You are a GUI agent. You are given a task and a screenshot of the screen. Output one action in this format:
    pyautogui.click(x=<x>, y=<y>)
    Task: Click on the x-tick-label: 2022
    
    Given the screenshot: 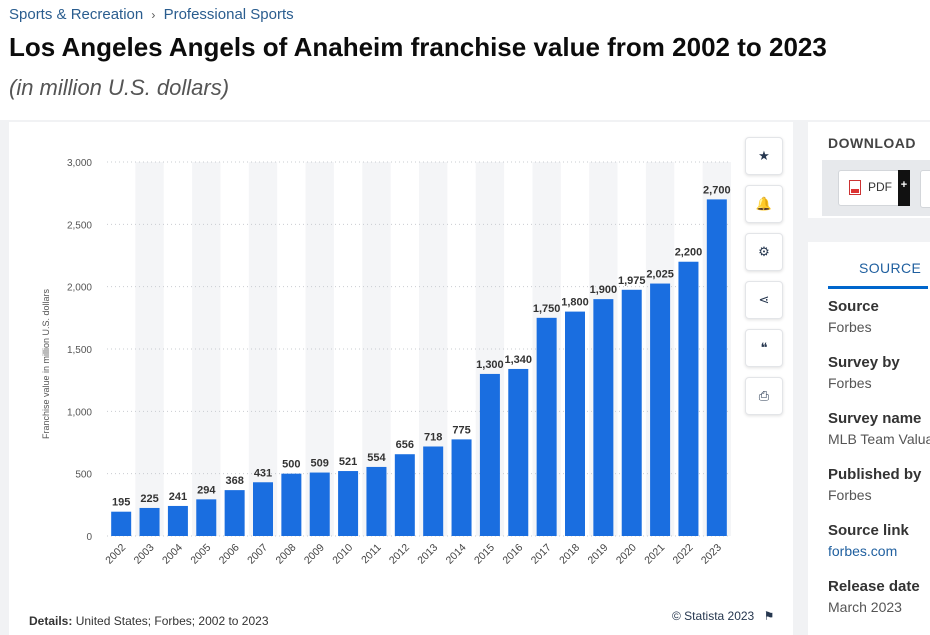 What is the action you would take?
    pyautogui.click(x=683, y=554)
    